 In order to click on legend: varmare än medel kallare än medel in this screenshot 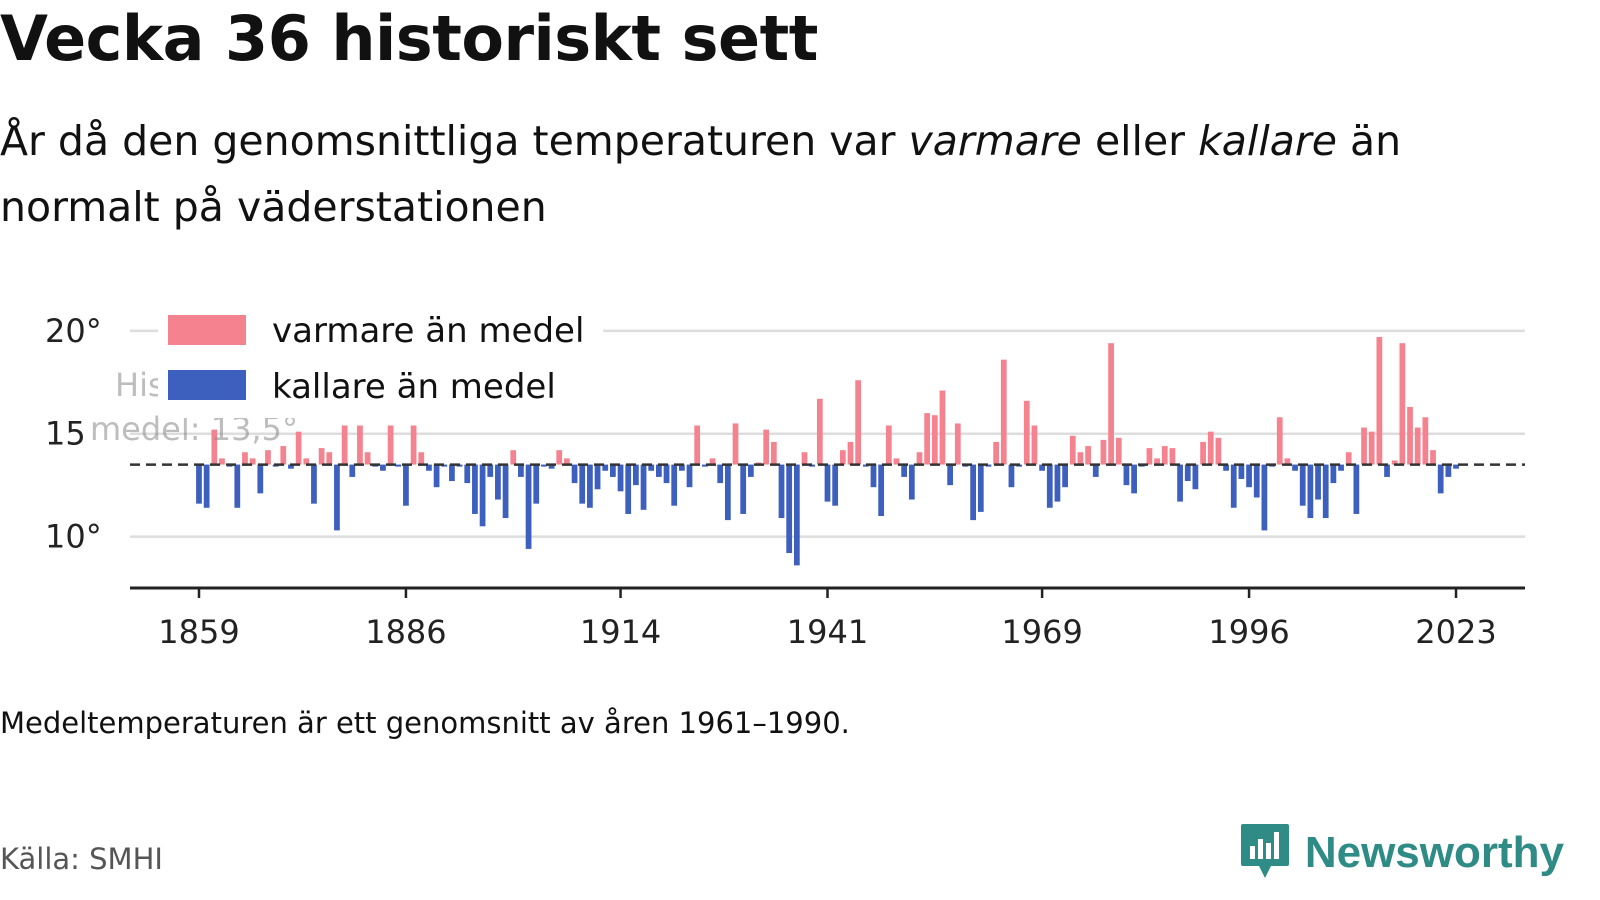, I will do `click(380, 359)`.